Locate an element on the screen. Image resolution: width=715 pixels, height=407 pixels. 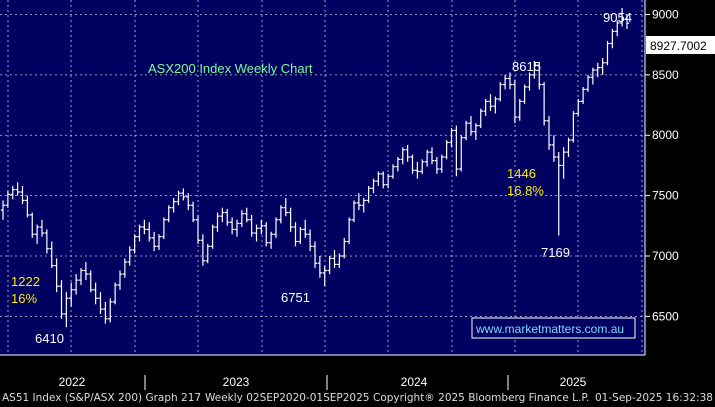
x-tick-label: 2024 is located at coordinates (414, 382).